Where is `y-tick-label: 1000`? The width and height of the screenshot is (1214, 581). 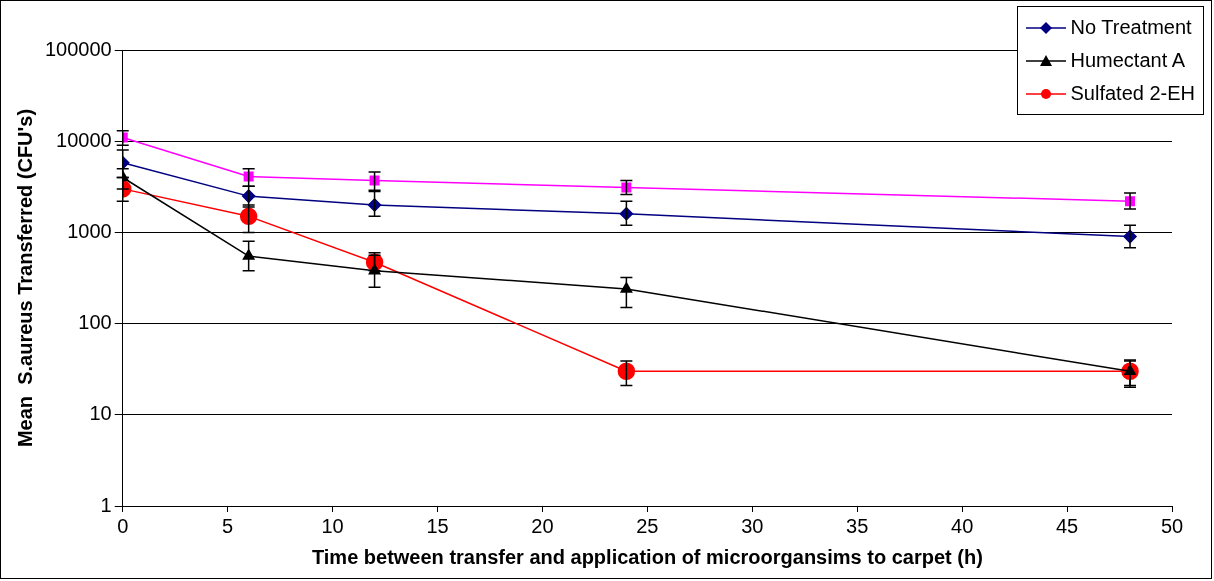
y-tick-label: 1000 is located at coordinates (89, 230).